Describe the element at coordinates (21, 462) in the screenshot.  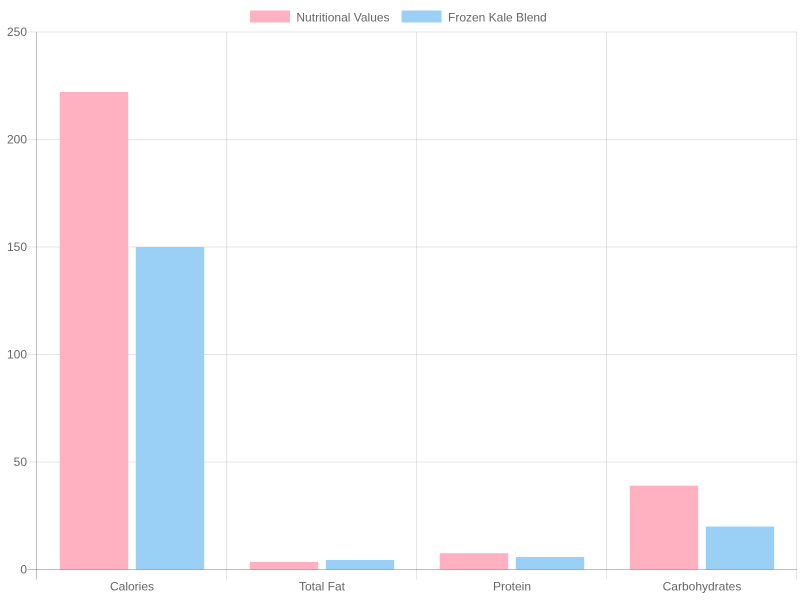
I see `svg-text: 50` at that location.